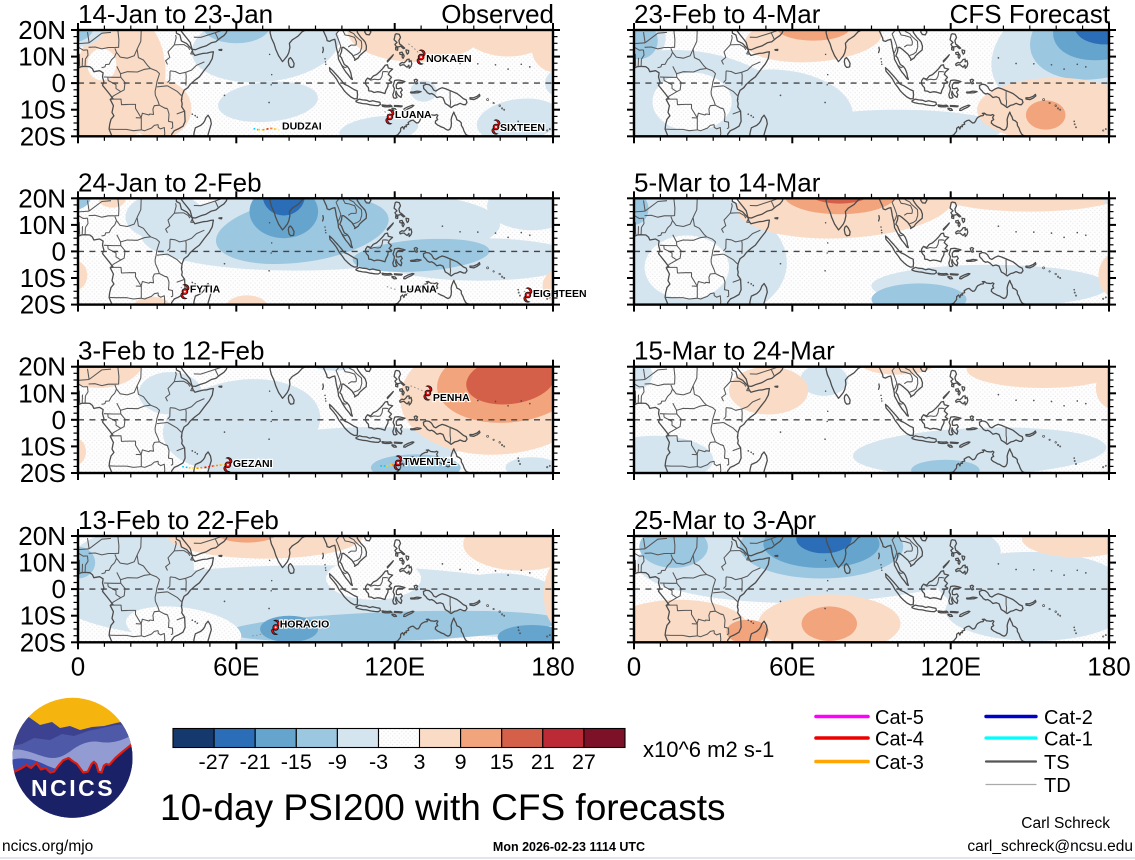 Image resolution: width=1135 pixels, height=860 pixels. Describe the element at coordinates (727, 182) in the screenshot. I see `svg-text: 5-Mar to 14-Mar` at that location.